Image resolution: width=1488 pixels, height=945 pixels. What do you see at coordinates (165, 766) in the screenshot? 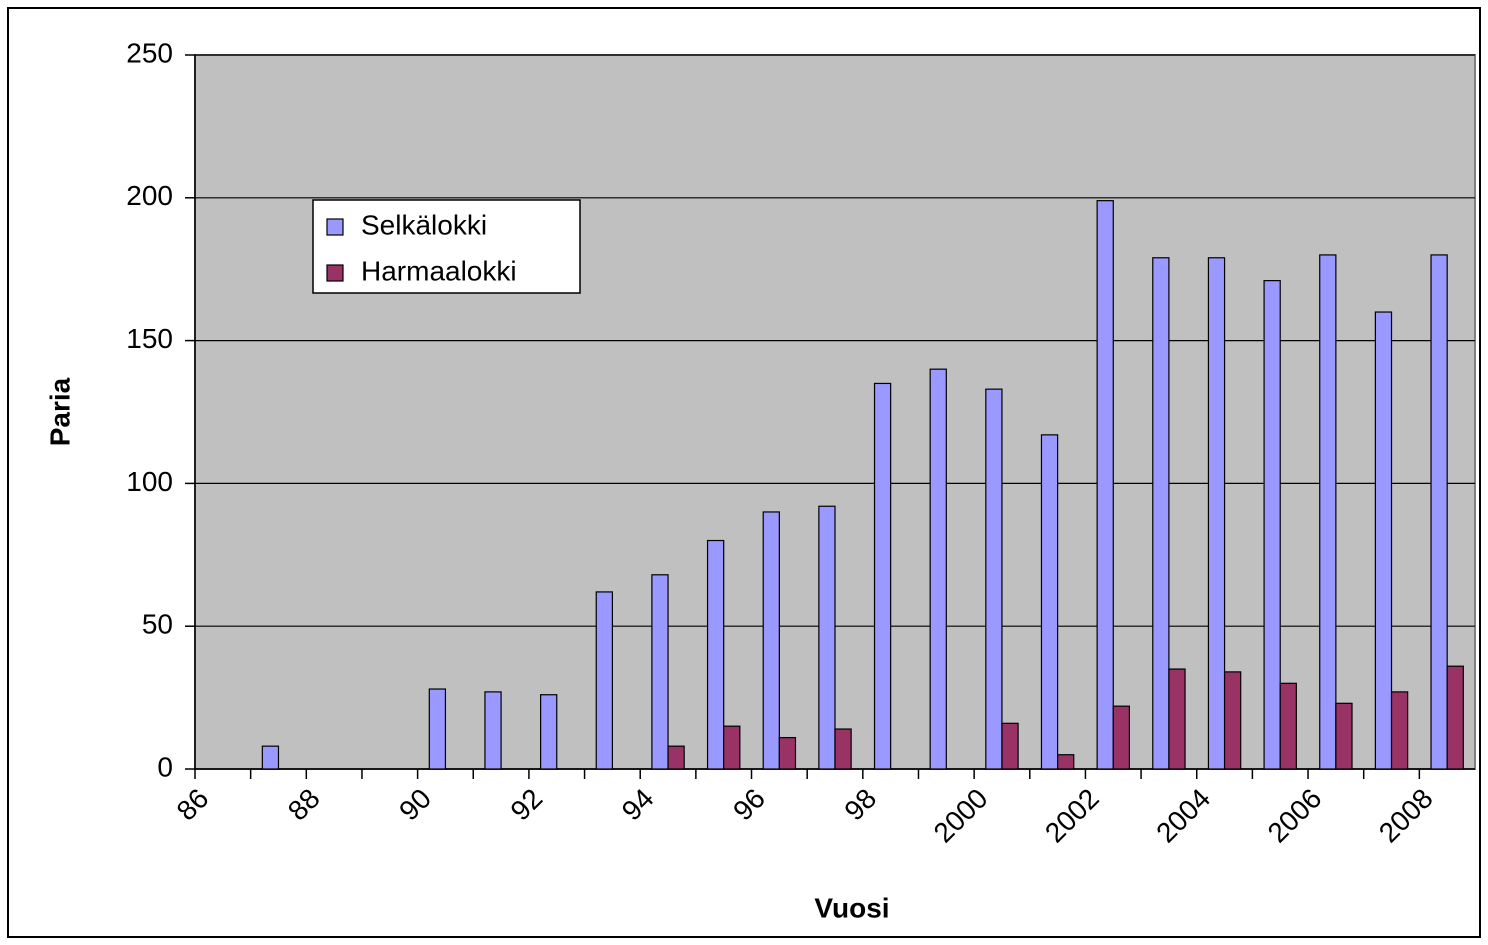
I see `y-tick-label: 0` at bounding box center [165, 766].